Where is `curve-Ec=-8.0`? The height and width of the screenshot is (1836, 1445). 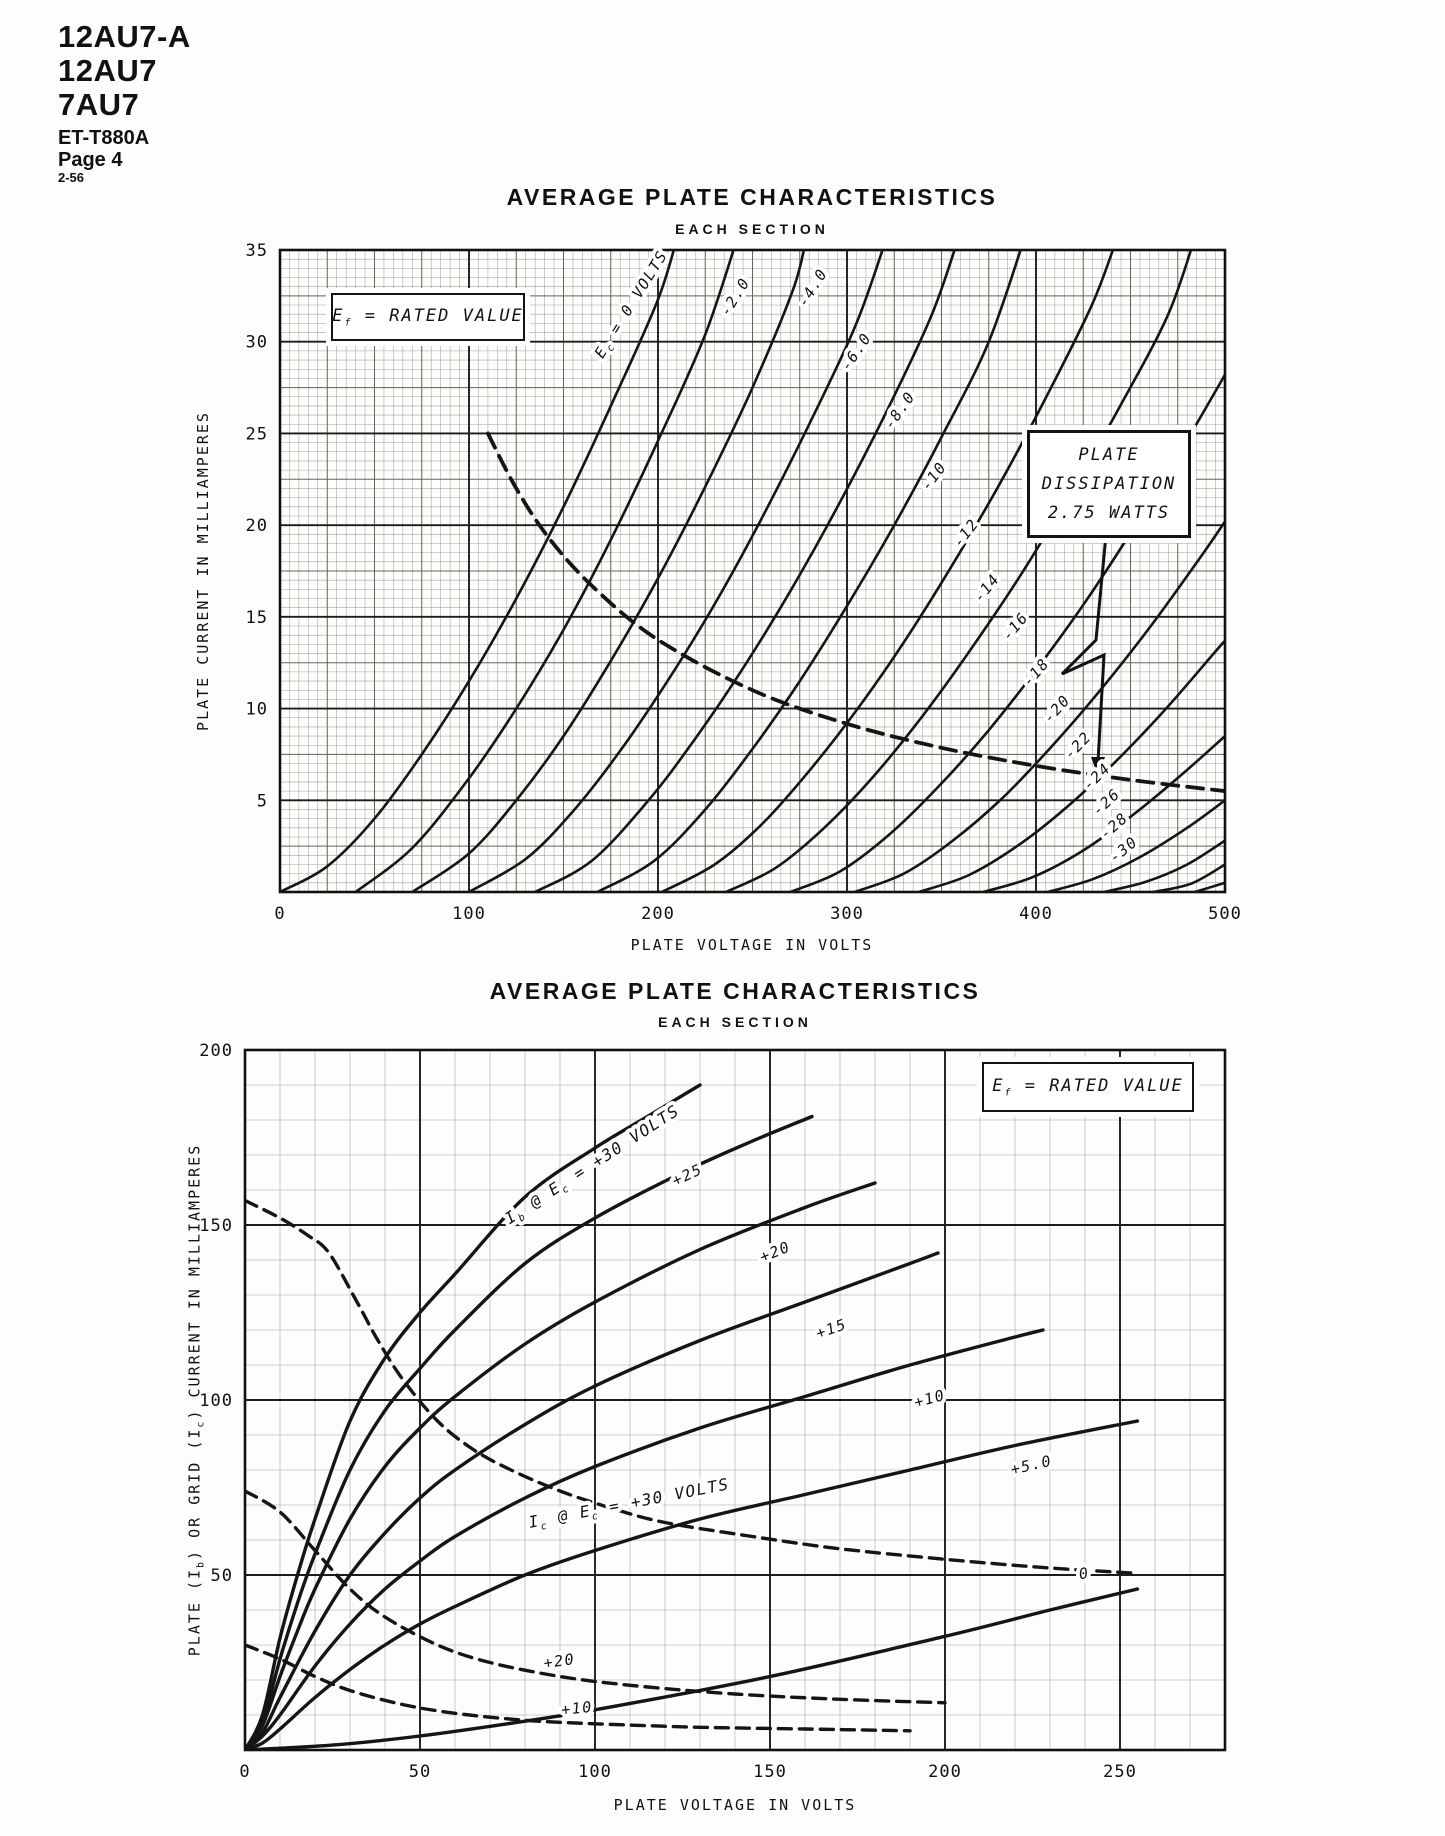 curve-Ec=-8.0 is located at coordinates (745, 571).